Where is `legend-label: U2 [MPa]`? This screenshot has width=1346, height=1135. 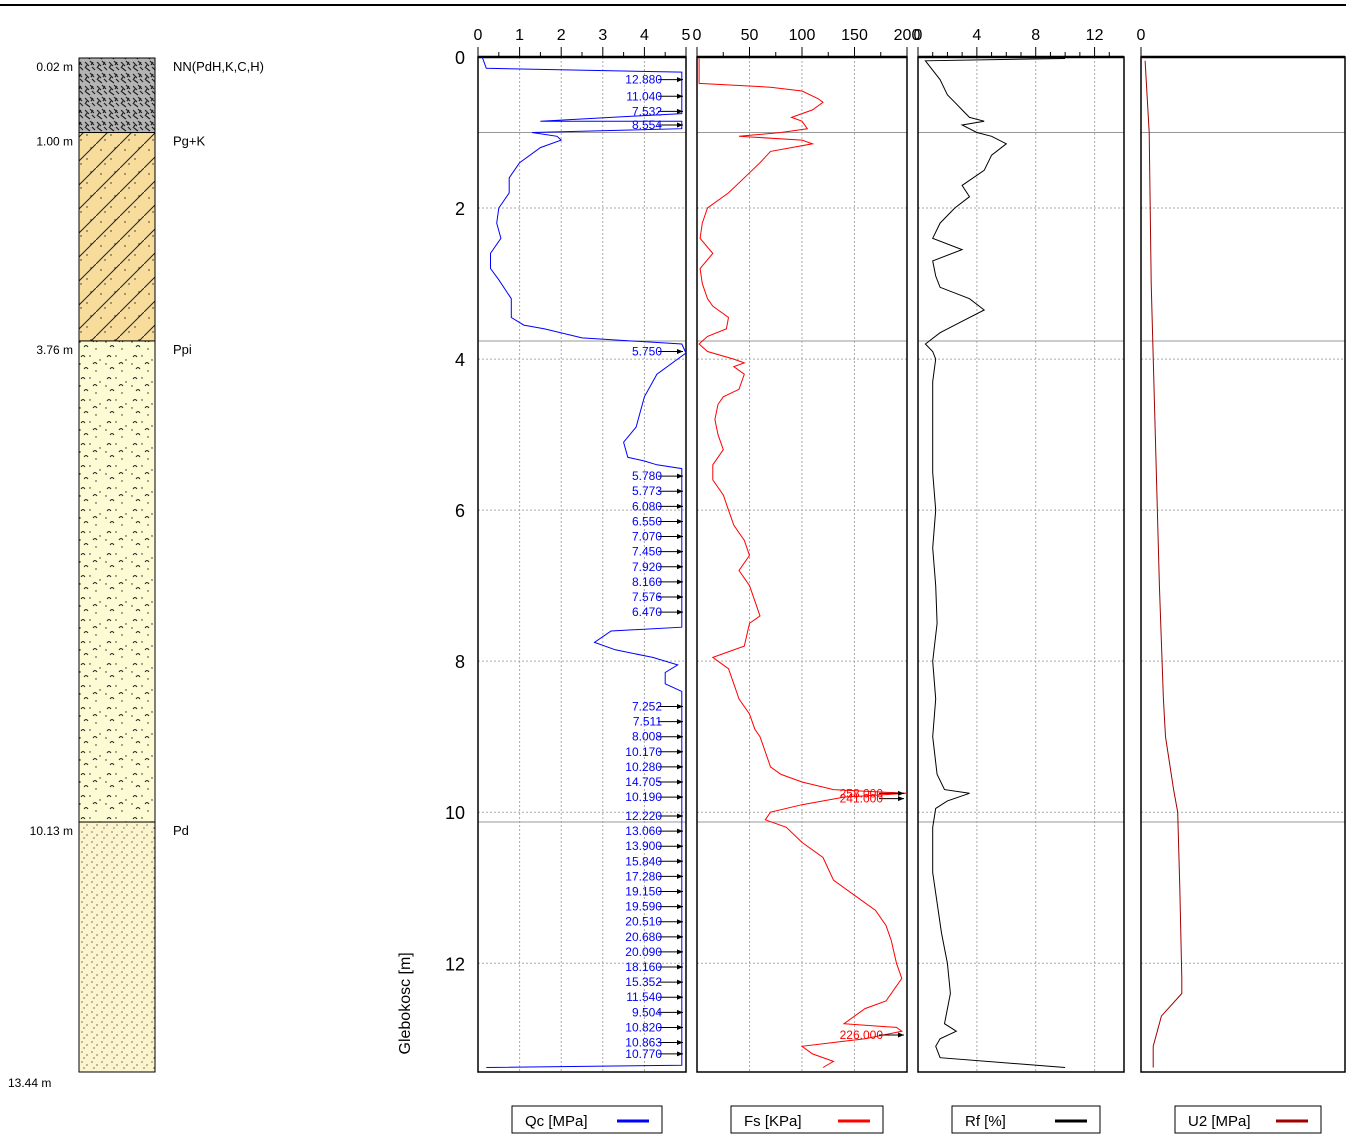 legend-label: U2 [MPa] is located at coordinates (1219, 1121).